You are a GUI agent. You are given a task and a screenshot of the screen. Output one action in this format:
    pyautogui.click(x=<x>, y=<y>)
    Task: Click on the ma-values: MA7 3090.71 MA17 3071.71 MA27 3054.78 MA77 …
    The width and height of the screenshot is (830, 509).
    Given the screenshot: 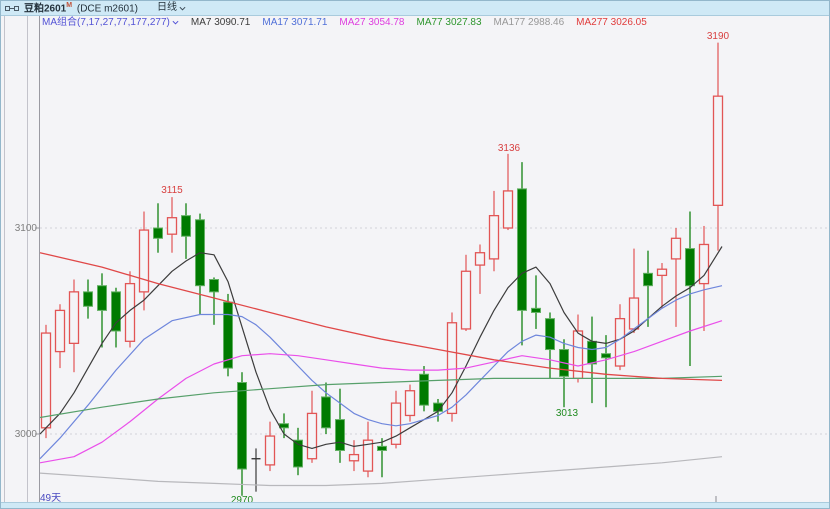 What is the action you would take?
    pyautogui.click(x=419, y=22)
    